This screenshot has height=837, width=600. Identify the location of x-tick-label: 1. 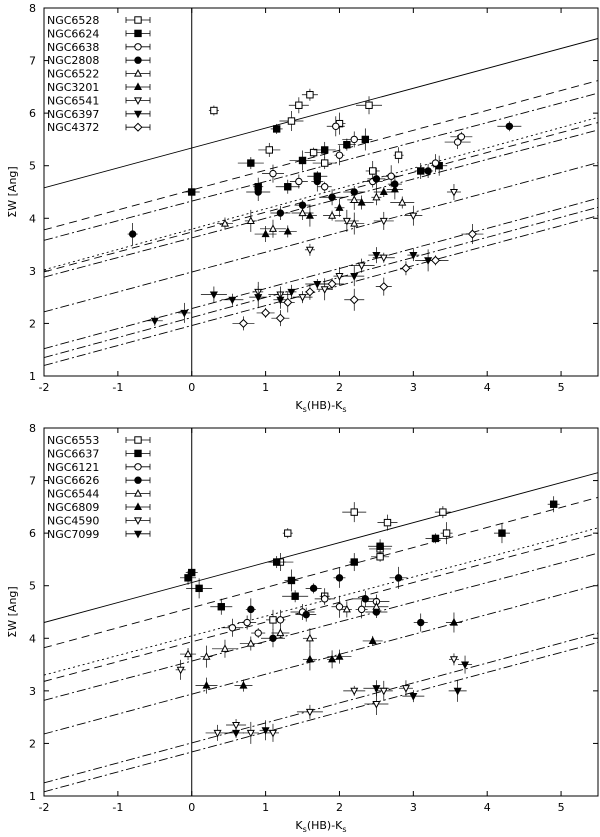
(265, 807).